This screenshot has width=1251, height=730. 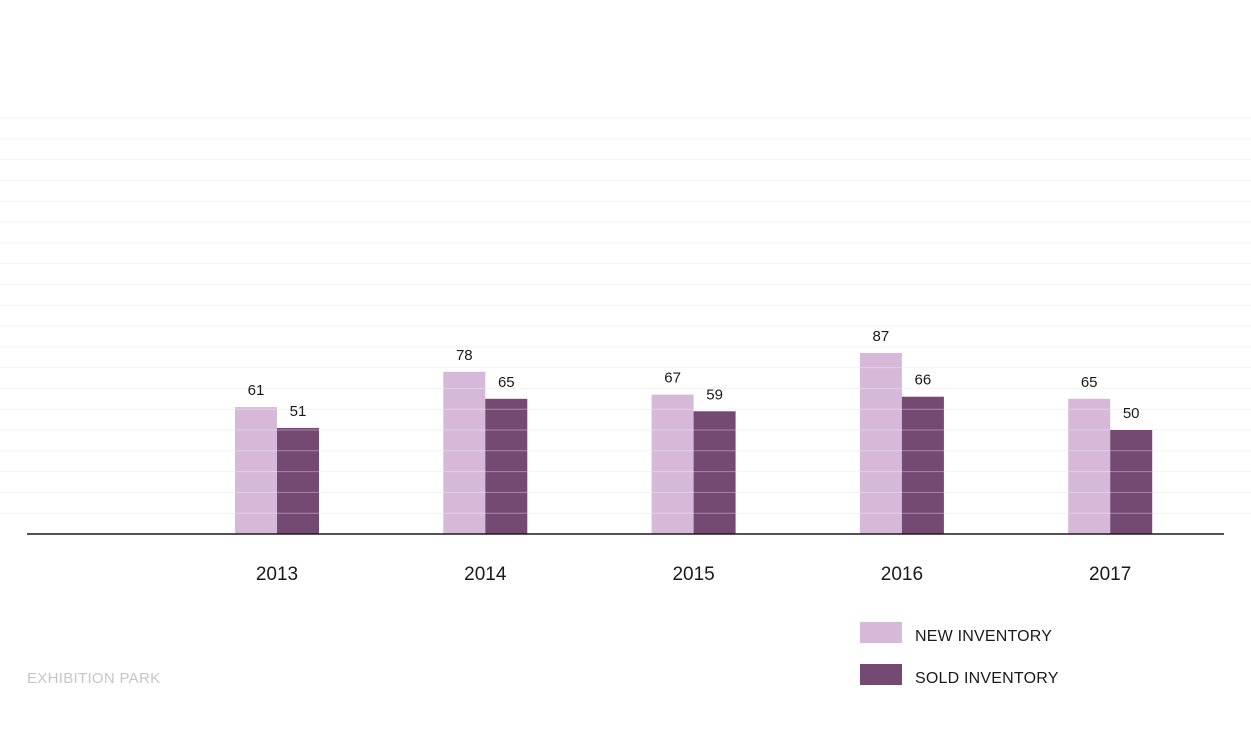 I want to click on data-label-sold-inventory-2016: 66, so click(x=923, y=380).